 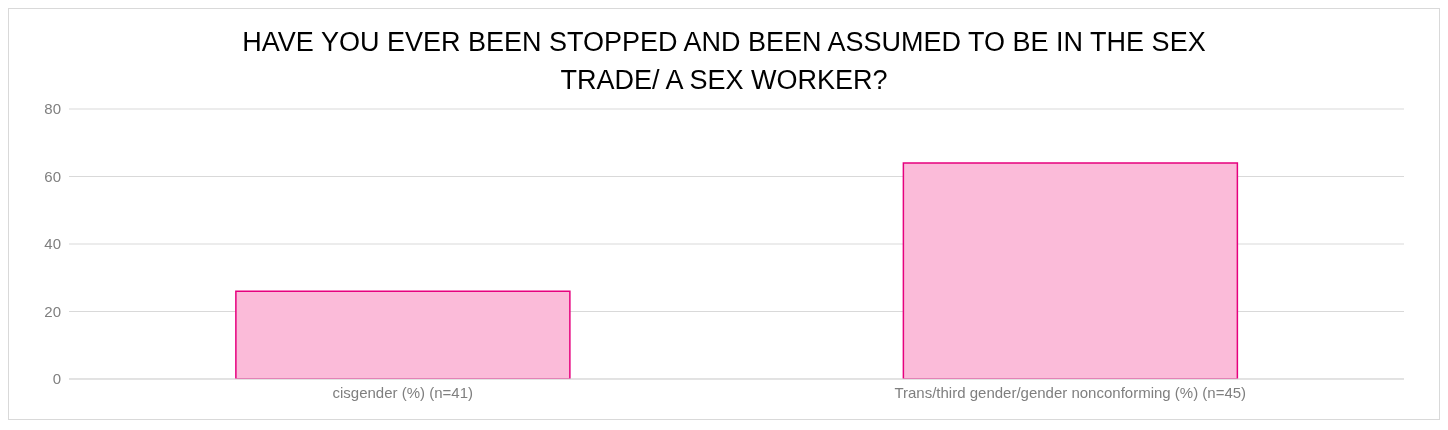 I want to click on y-tick-label: 60, so click(x=52, y=176).